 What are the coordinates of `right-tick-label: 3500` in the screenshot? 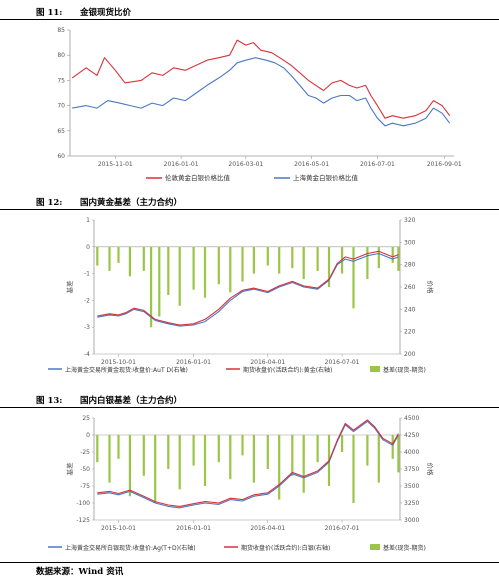 It's located at (411, 486).